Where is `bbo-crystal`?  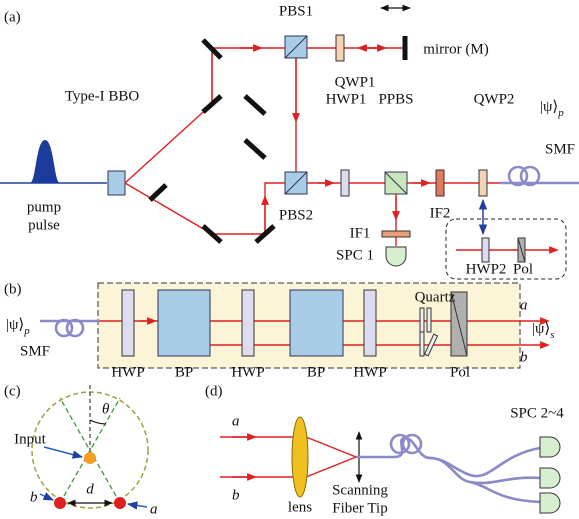 bbo-crystal is located at coordinates (116, 183).